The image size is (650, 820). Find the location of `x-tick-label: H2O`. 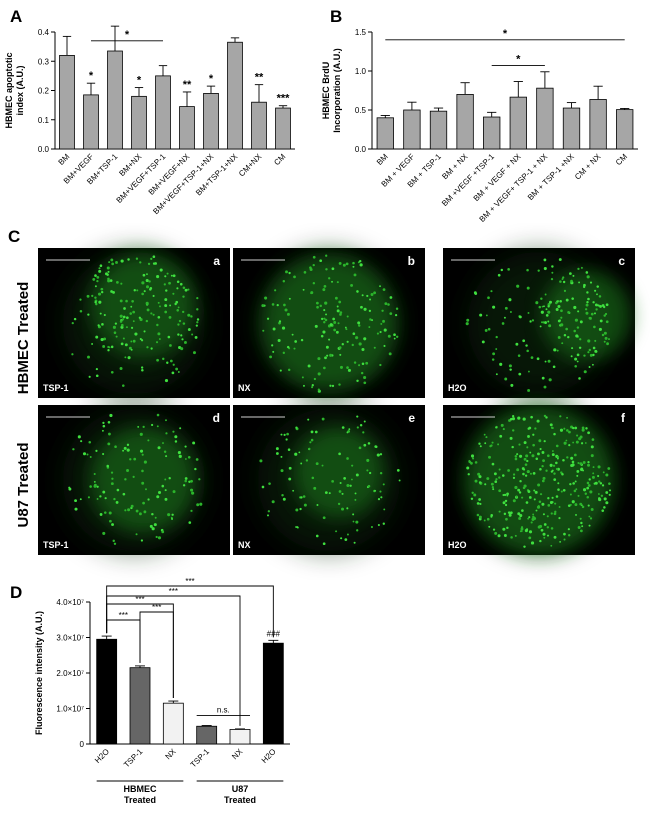

x-tick-label: H2O is located at coordinates (102, 756).